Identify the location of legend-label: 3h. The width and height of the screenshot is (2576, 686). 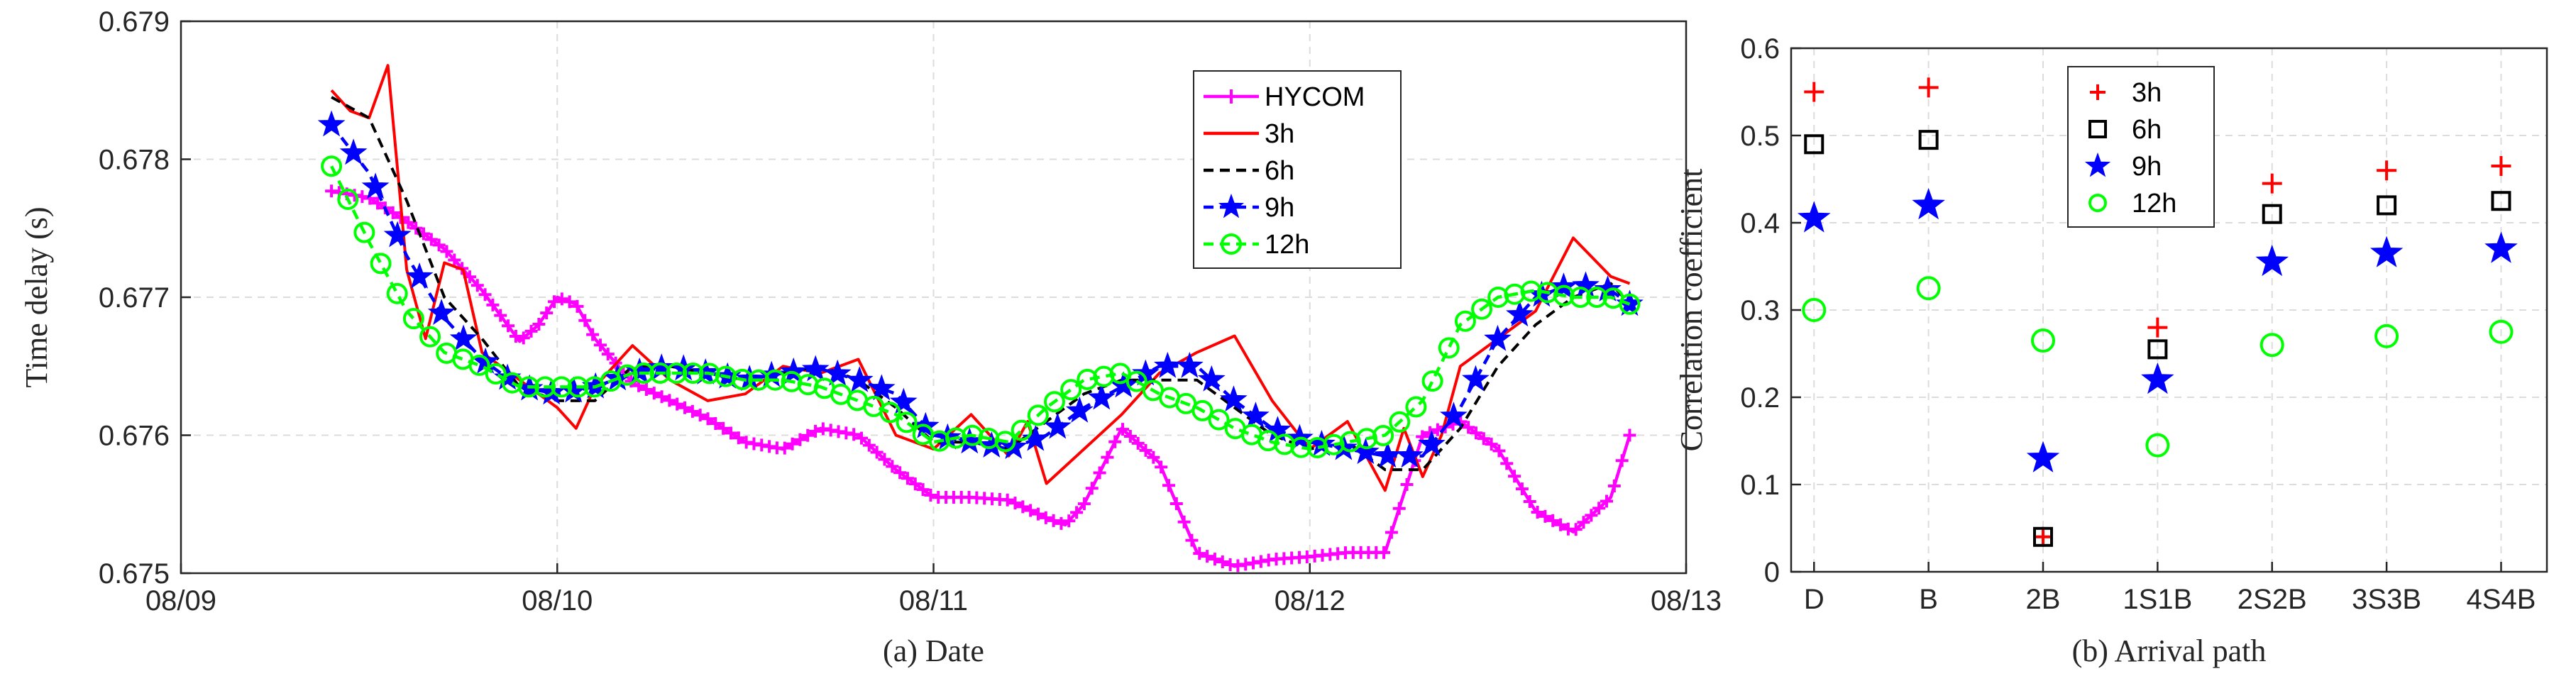
(1279, 134).